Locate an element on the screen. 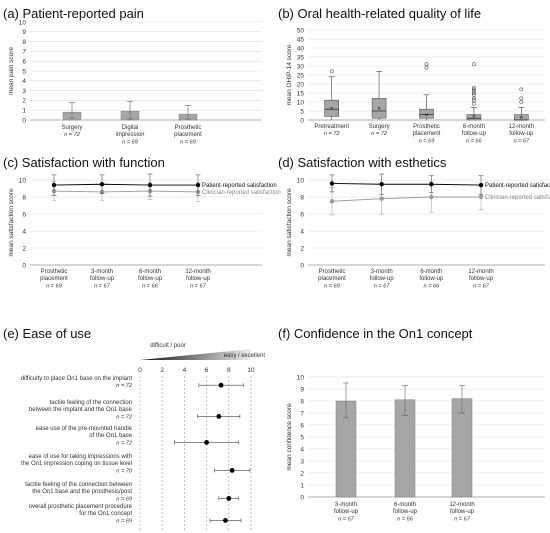 Image resolution: width=550 pixels, height=533 pixels. y-axis-label: mean OHIP-14 score is located at coordinates (289, 74).